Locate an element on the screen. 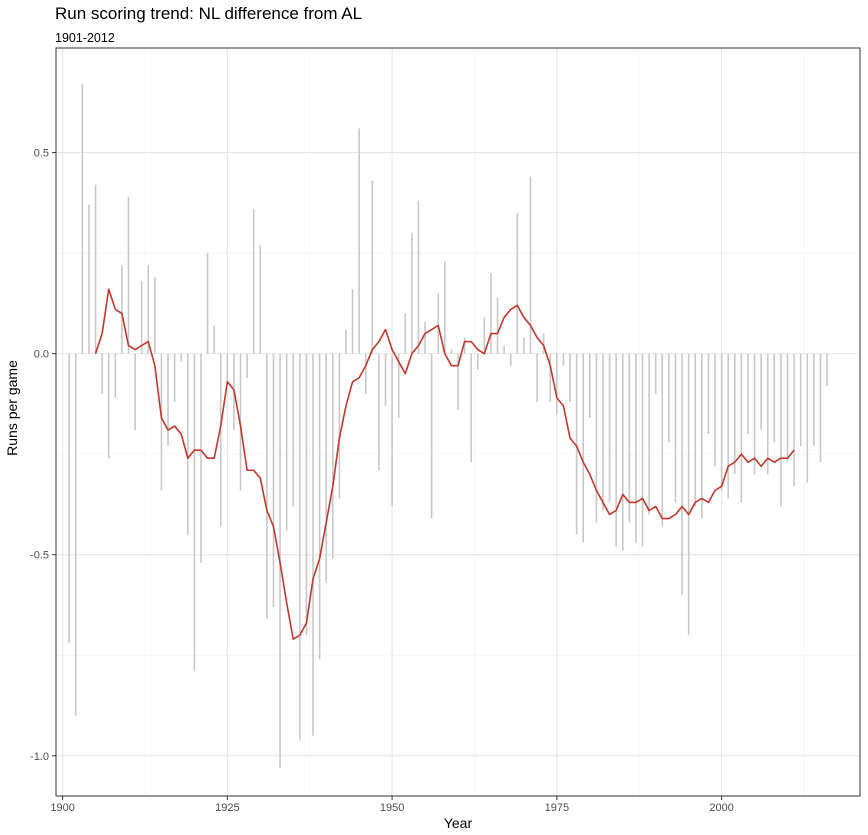 The image size is (868, 835). y-axis: -1.0 -0.5 0.0 0.5 is located at coordinates (43, 455).